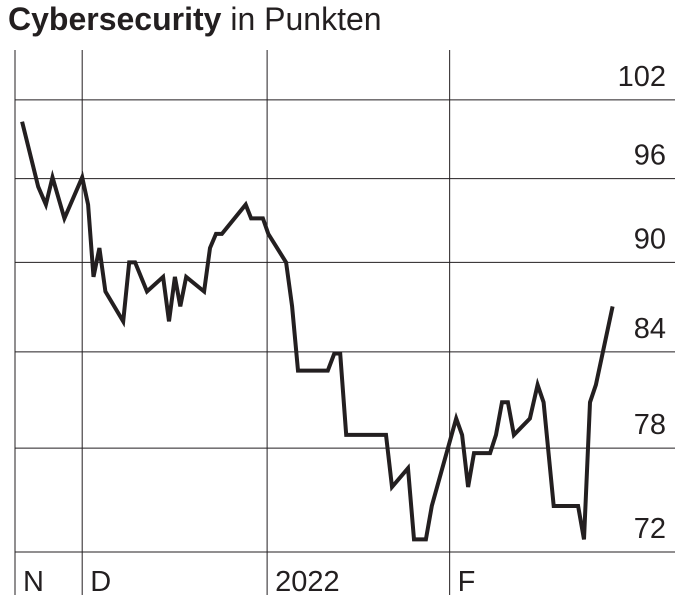  Describe the element at coordinates (305, 19) in the screenshot. I see `chart-subtitle: in Punkten` at that location.